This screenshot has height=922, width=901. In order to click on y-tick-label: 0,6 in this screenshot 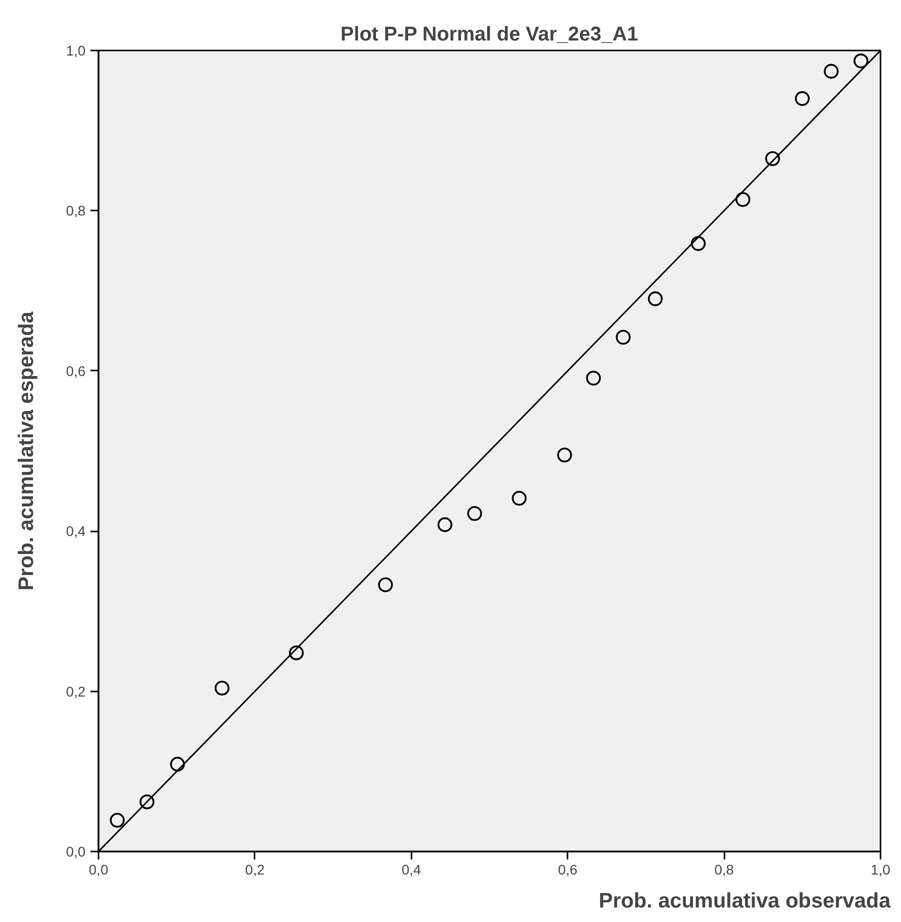, I will do `click(76, 370)`.